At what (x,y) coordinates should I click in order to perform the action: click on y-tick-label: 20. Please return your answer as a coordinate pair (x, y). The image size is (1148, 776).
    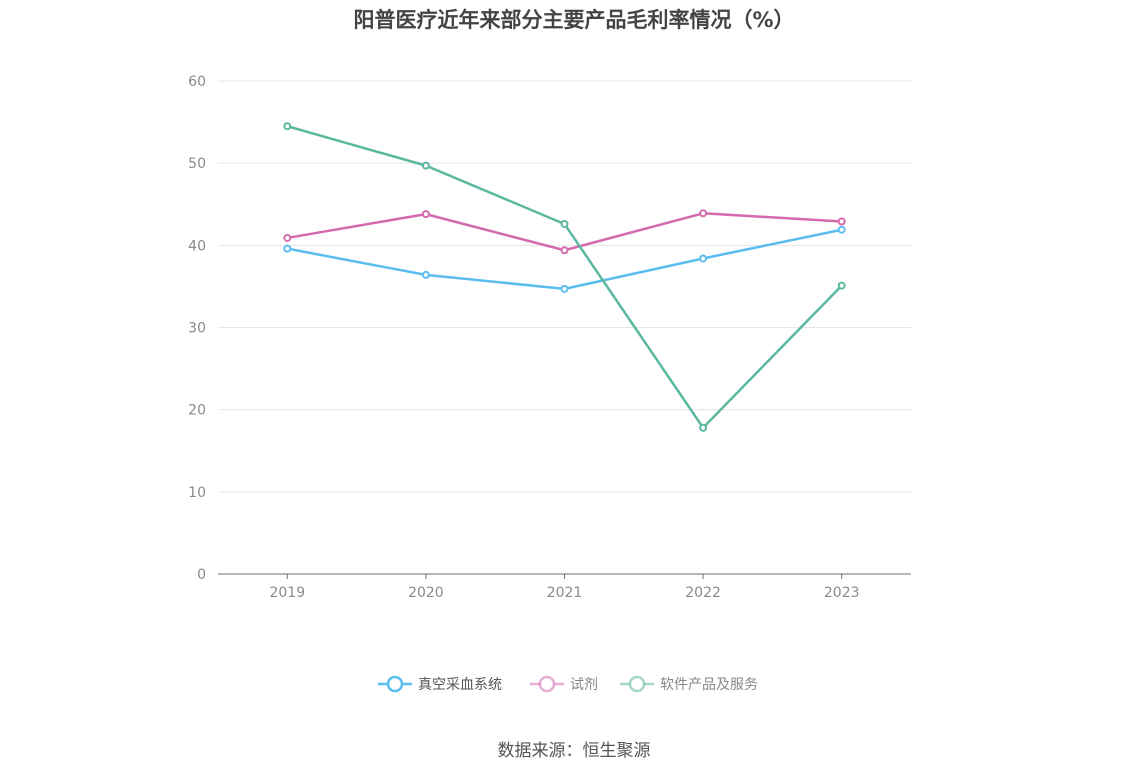
    Looking at the image, I should click on (197, 411).